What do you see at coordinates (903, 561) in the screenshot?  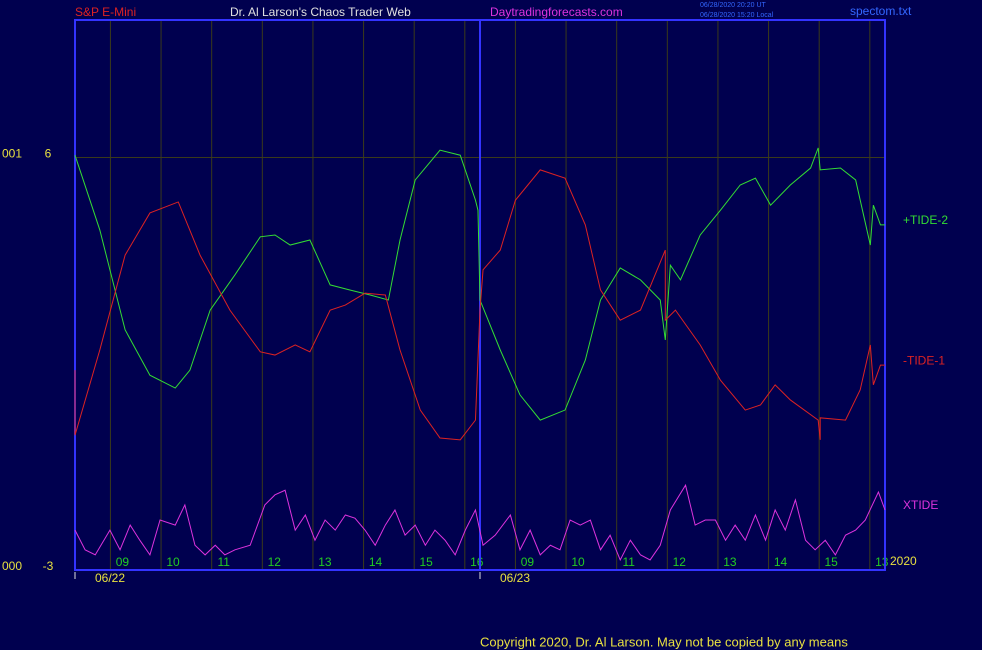 I see `year: 2020` at bounding box center [903, 561].